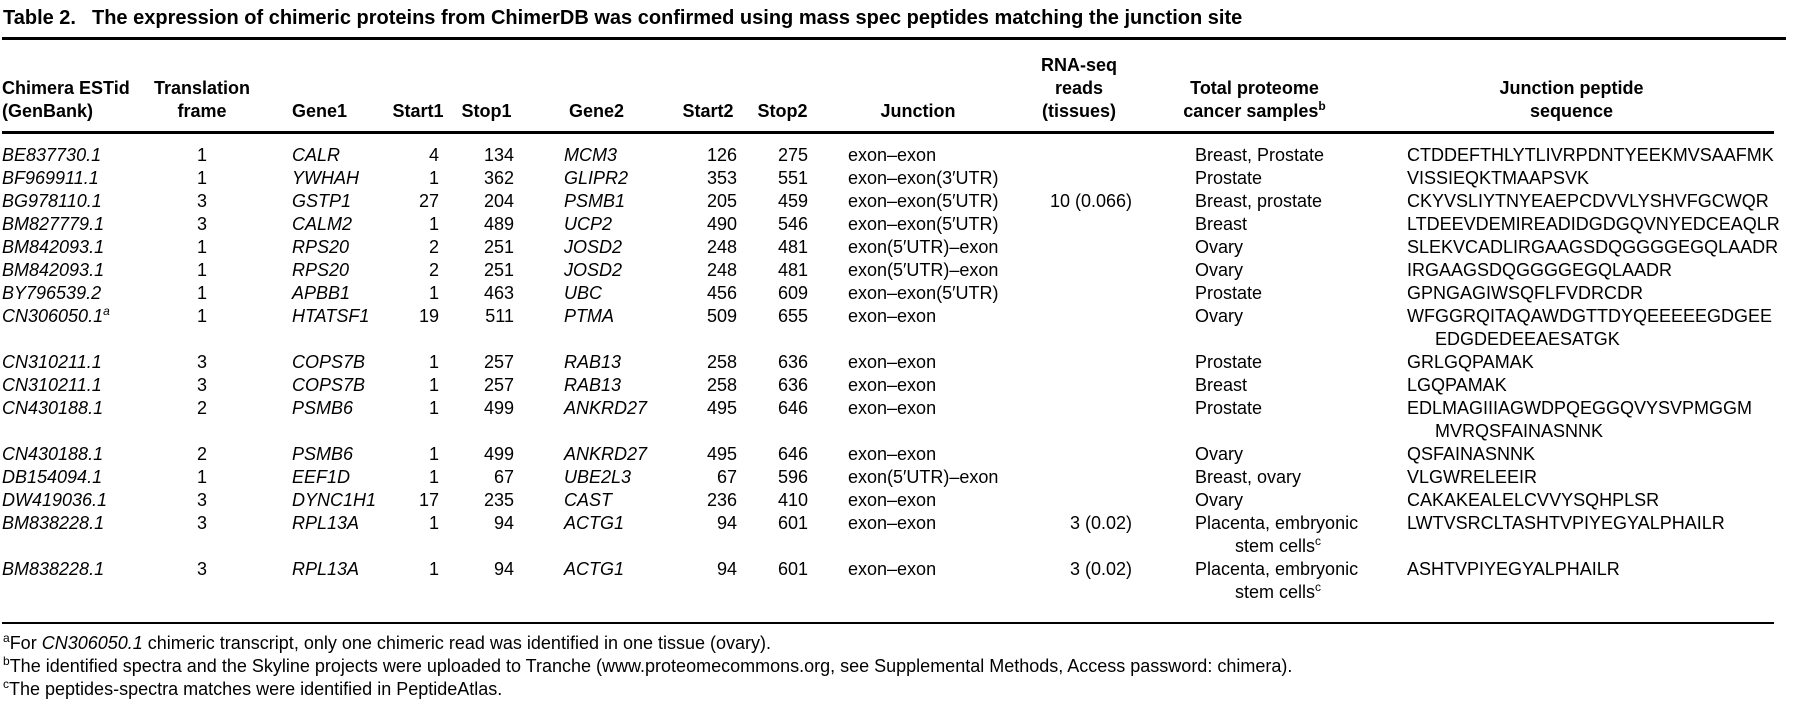  Describe the element at coordinates (53, 454) in the screenshot. I see `cell-text: CN430188.1` at that location.